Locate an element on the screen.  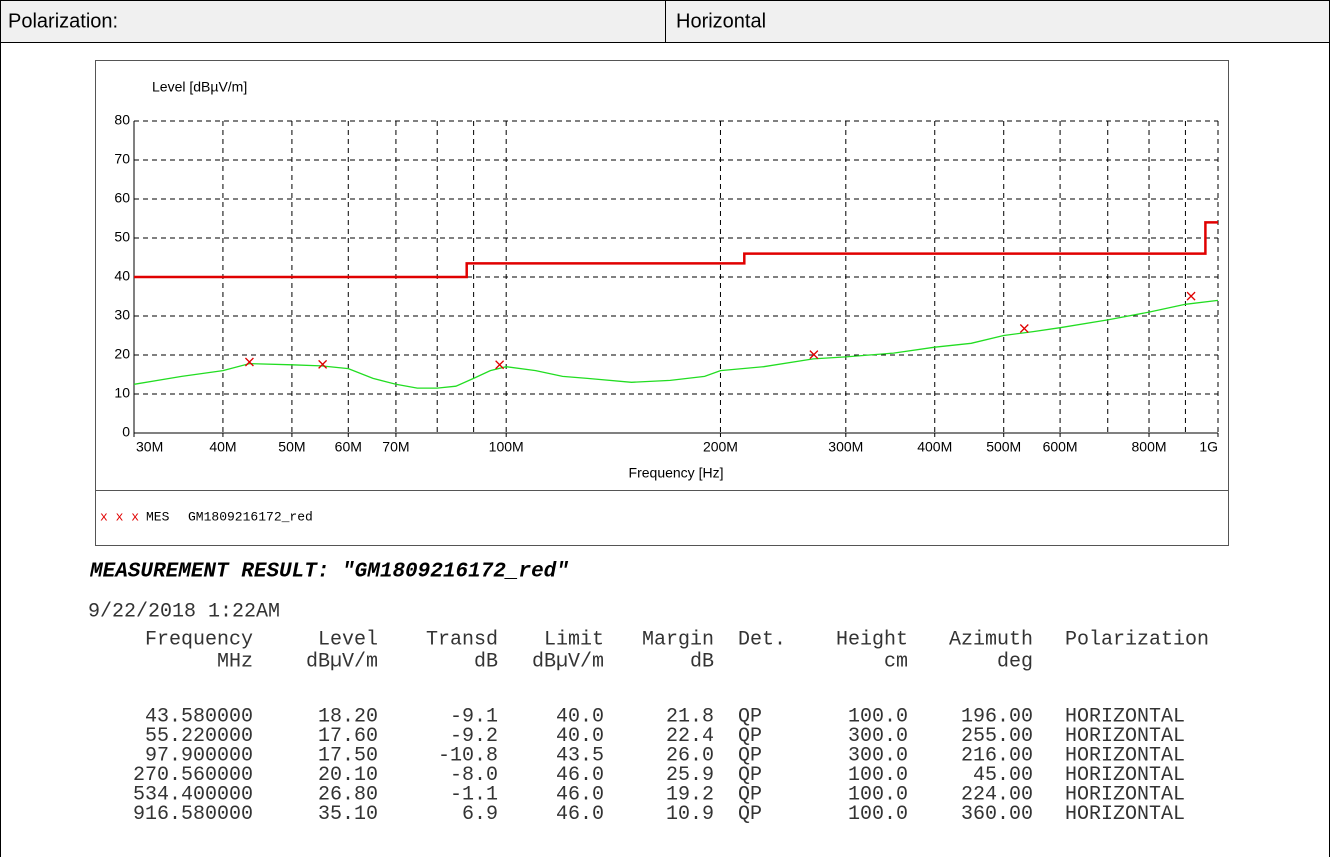
y-tick-label: 50 is located at coordinates (122, 237).